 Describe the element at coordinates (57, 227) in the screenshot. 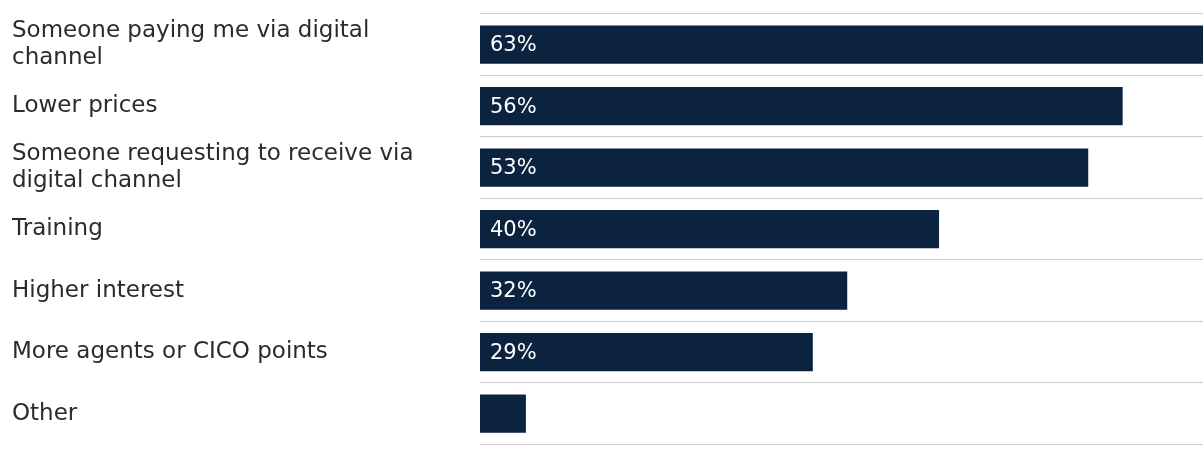

I see `y-tick-label: Training` at that location.